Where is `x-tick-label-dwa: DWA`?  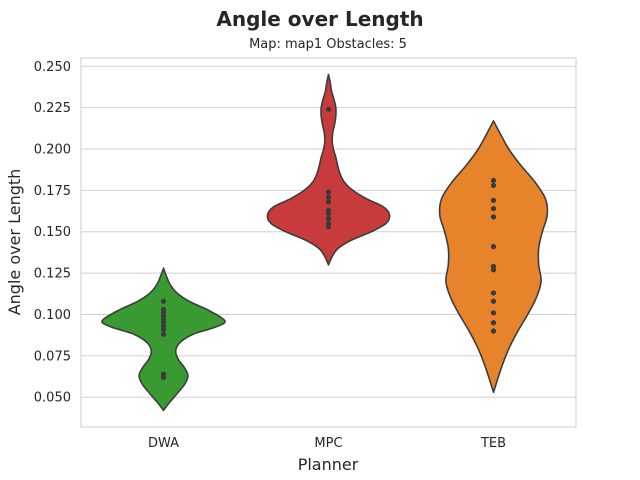 x-tick-label-dwa: DWA is located at coordinates (163, 443).